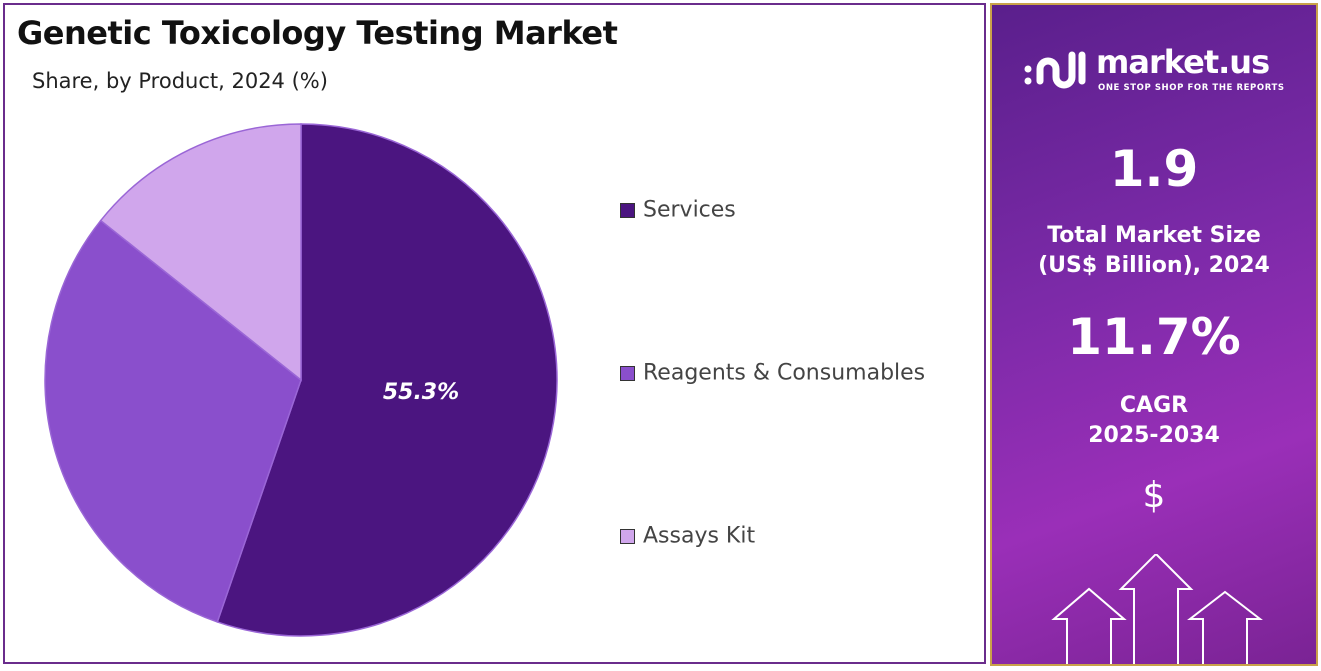  I want to click on cagr-label: CAGR, so click(1154, 405).